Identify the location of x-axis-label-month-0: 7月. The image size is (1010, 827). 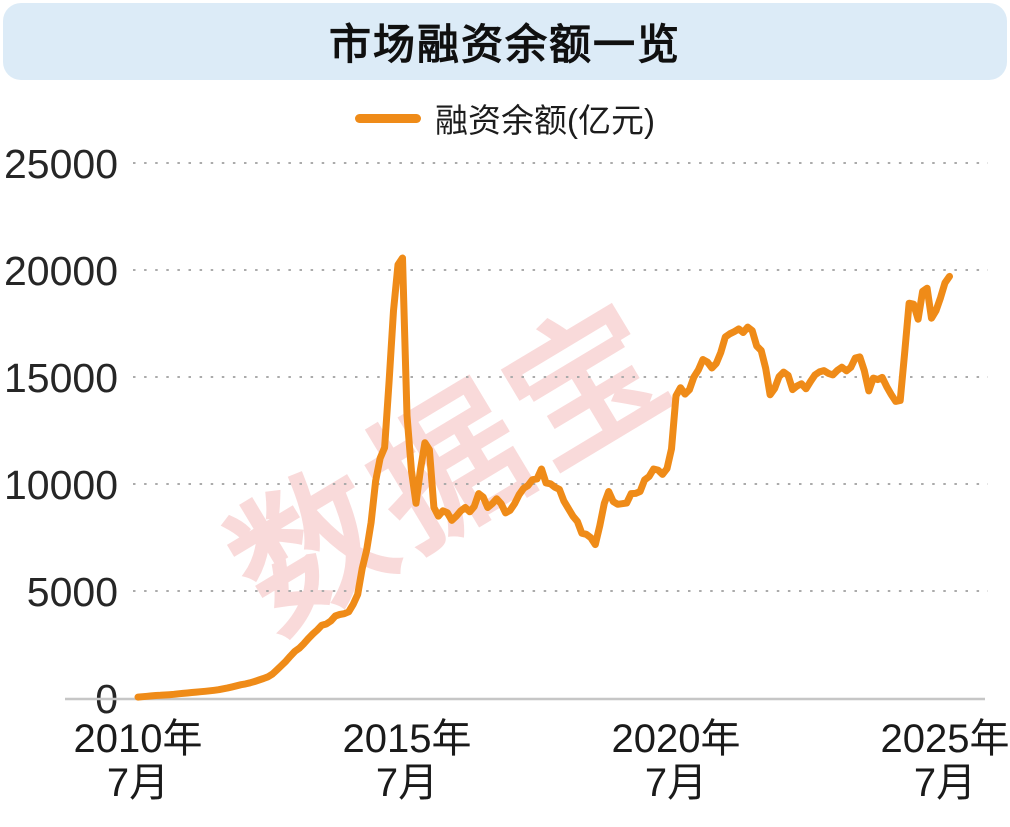
(138, 783).